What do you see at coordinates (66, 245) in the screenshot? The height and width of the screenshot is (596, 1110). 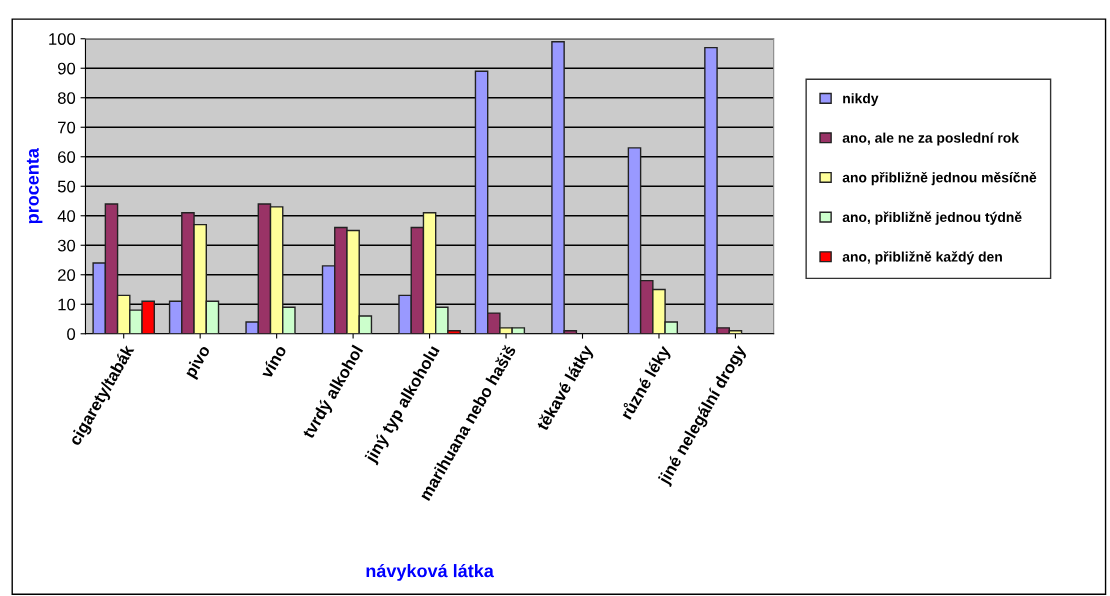 I see `y-tick-label: 30` at bounding box center [66, 245].